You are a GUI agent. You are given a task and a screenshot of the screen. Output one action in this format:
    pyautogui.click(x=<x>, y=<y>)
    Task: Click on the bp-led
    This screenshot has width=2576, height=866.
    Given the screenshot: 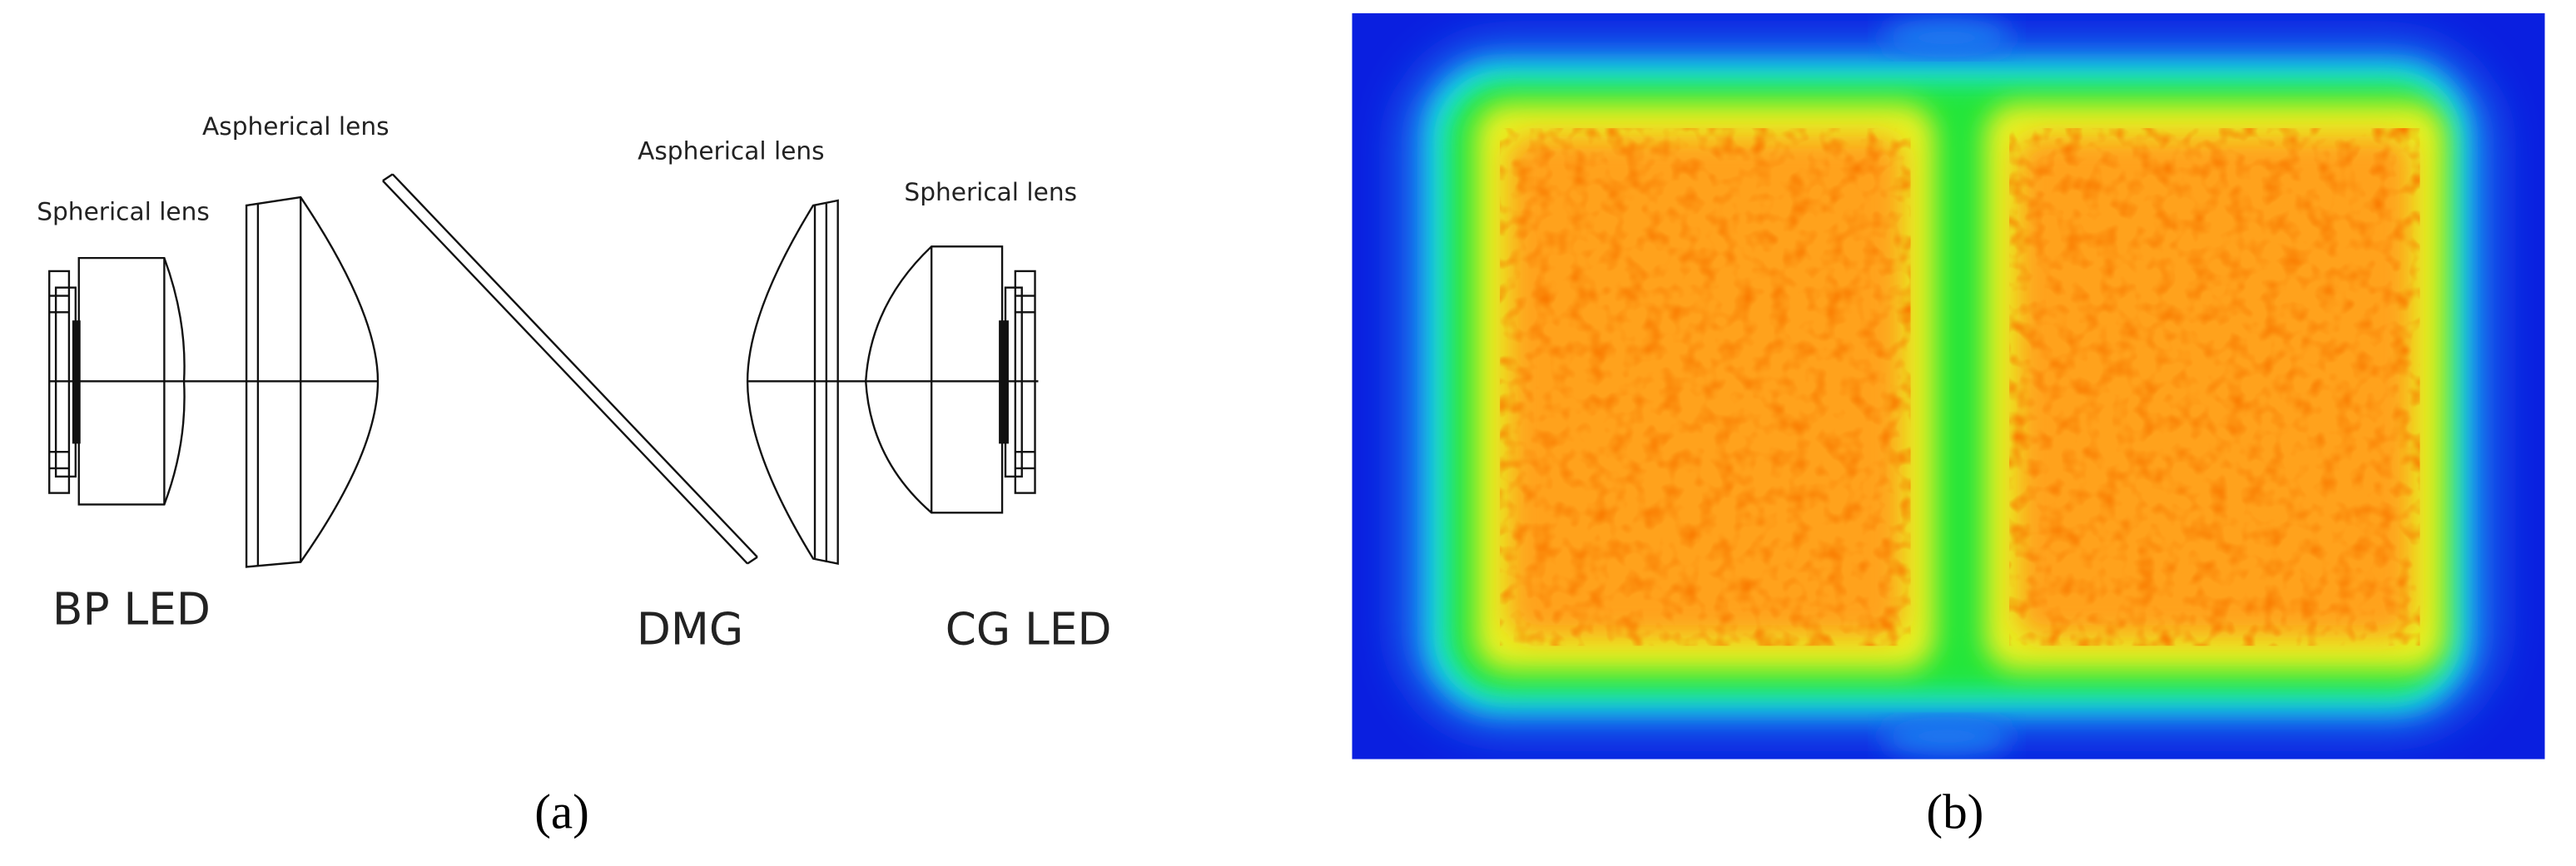 What is the action you would take?
    pyautogui.click(x=64, y=382)
    